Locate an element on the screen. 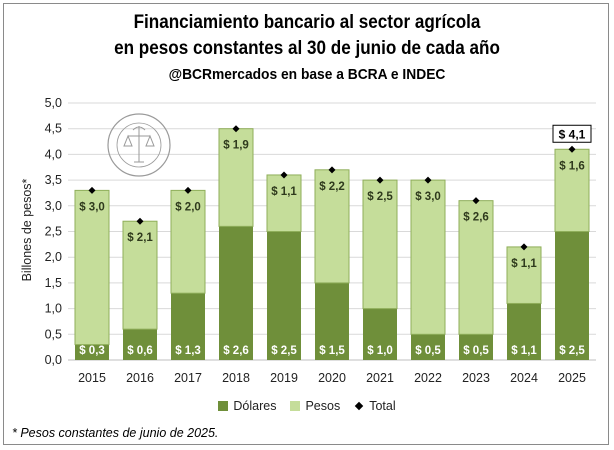 The height and width of the screenshot is (450, 614). legend-item-pesos: Pesos is located at coordinates (315, 406).